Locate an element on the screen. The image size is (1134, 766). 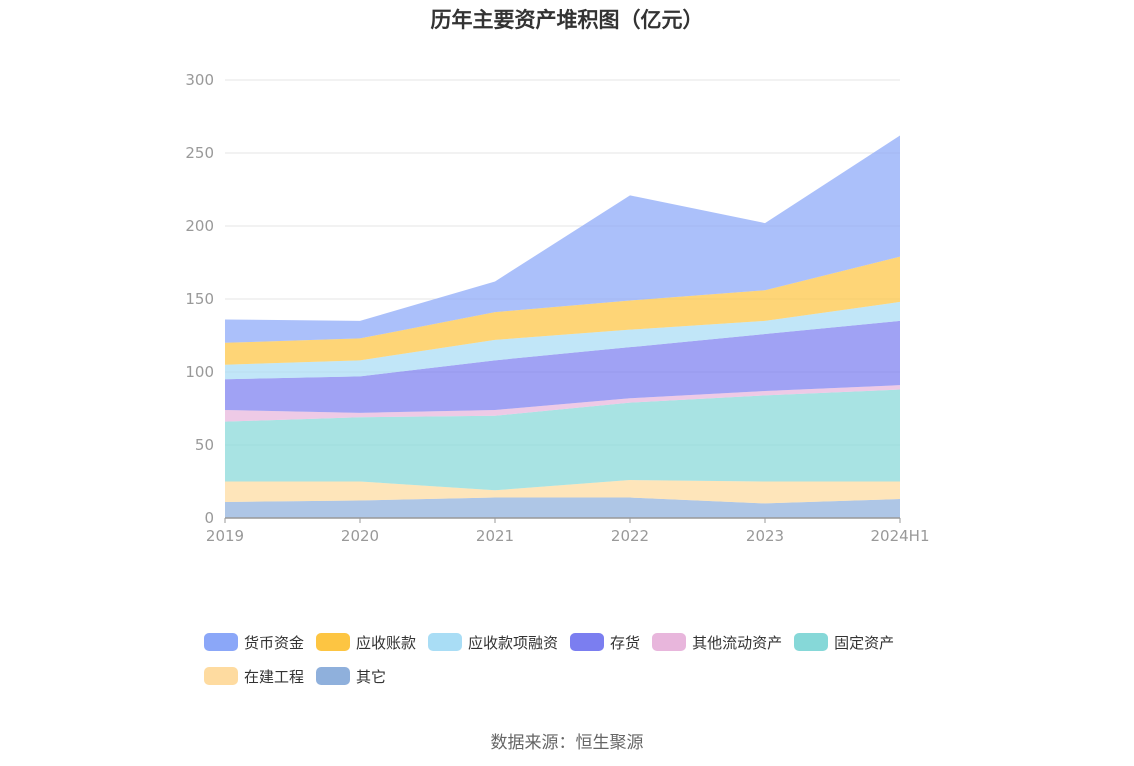
x-tick-label: 2024H1 is located at coordinates (900, 536).